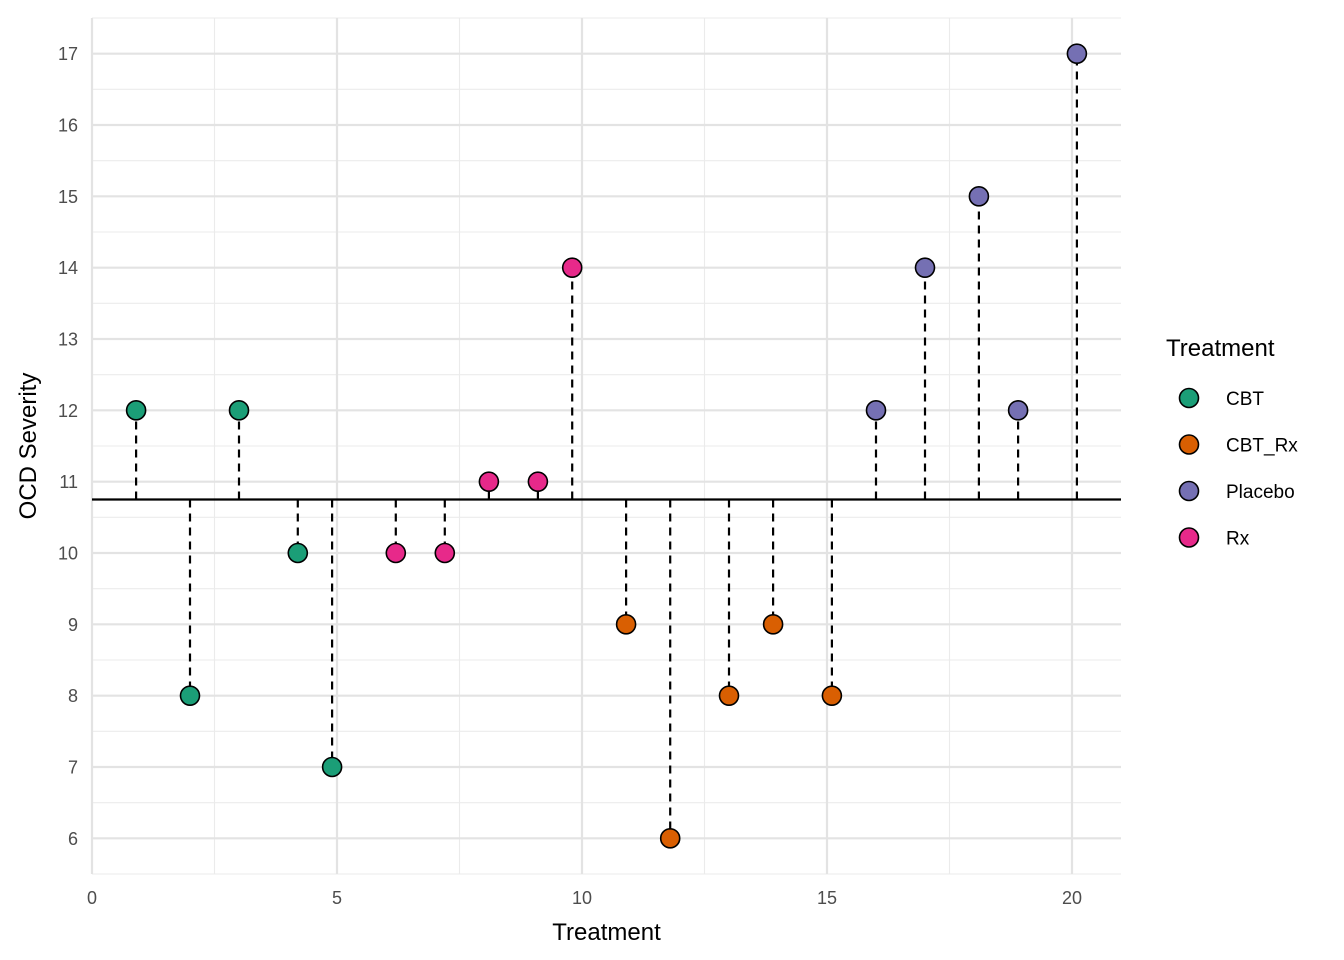 Image resolution: width=1344 pixels, height=960 pixels. I want to click on y-tick-label: 6, so click(73, 839).